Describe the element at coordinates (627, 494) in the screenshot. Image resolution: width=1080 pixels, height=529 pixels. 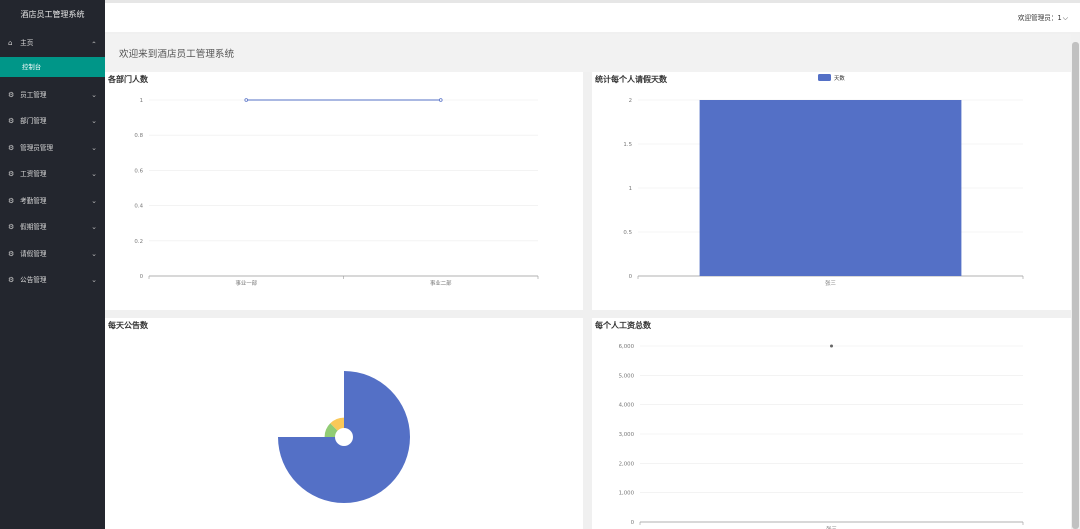
I see `y-tick-label: 1,000` at that location.